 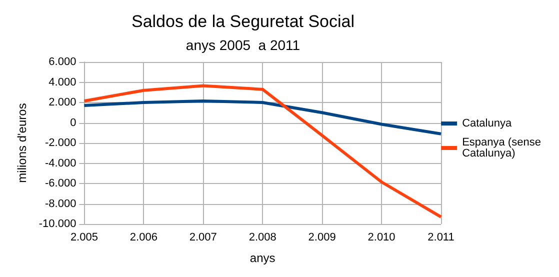 What do you see at coordinates (263, 258) in the screenshot?
I see `x-axis-title: anys` at bounding box center [263, 258].